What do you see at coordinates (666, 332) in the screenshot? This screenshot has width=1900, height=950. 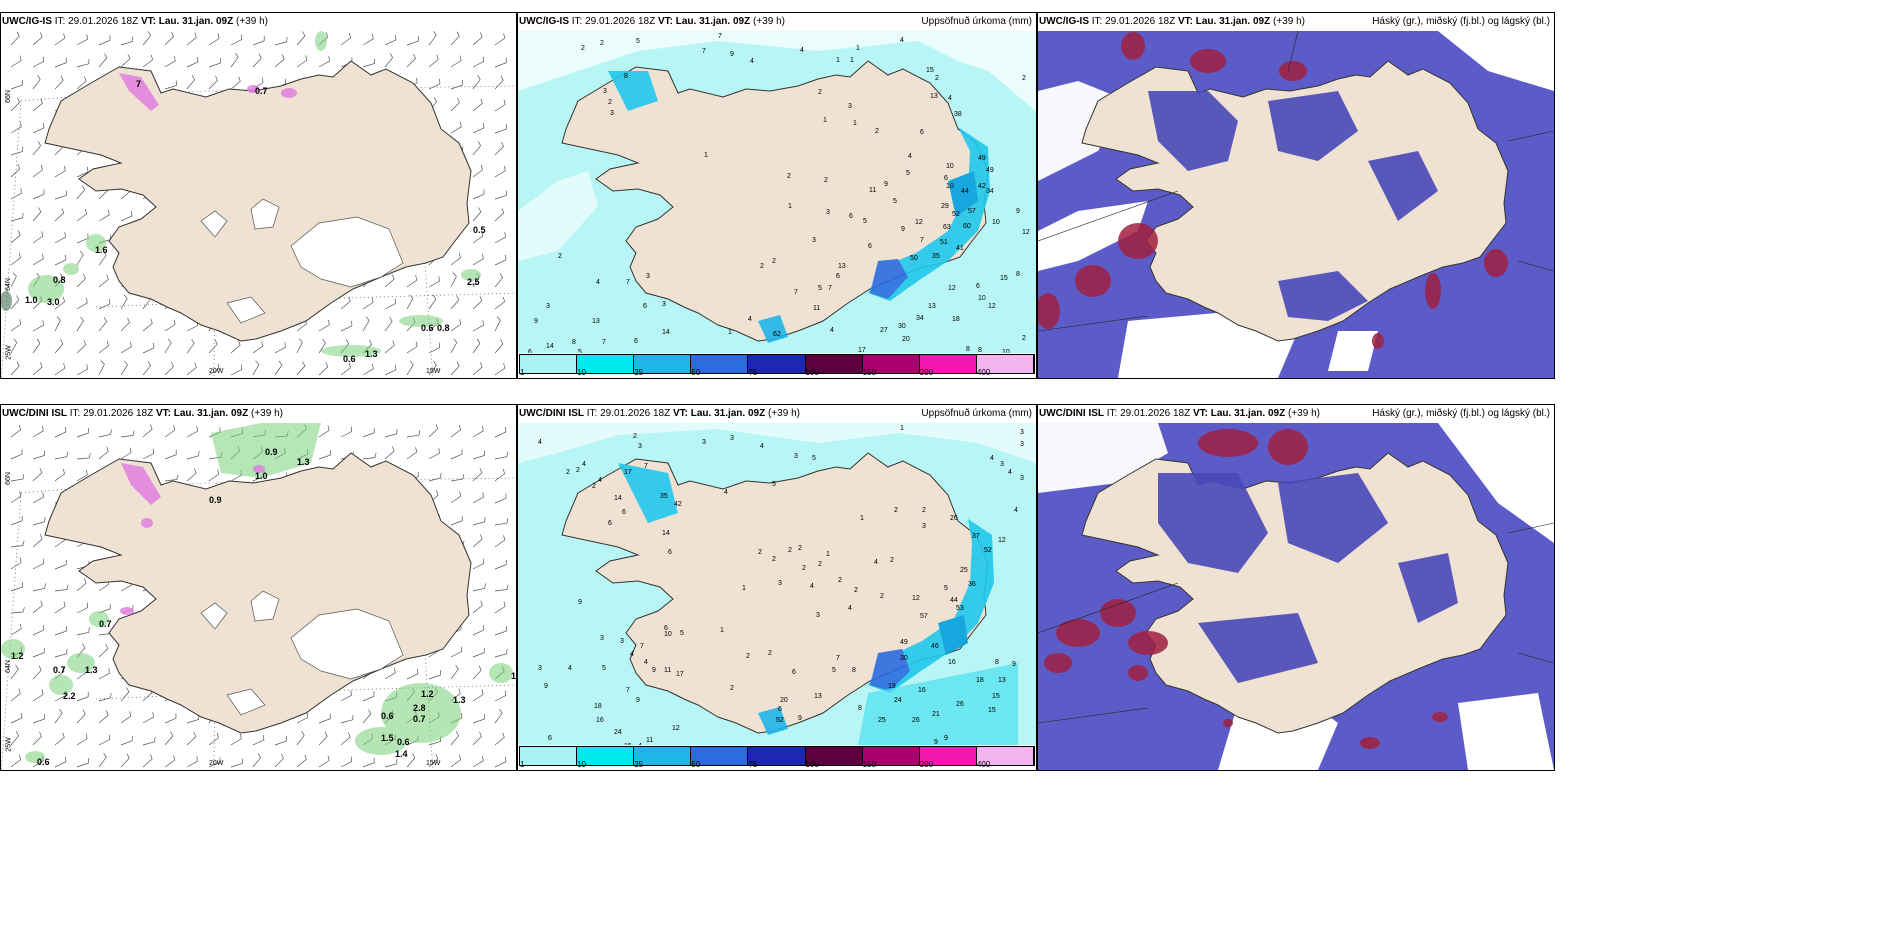 I see `precip-value: 14` at bounding box center [666, 332].